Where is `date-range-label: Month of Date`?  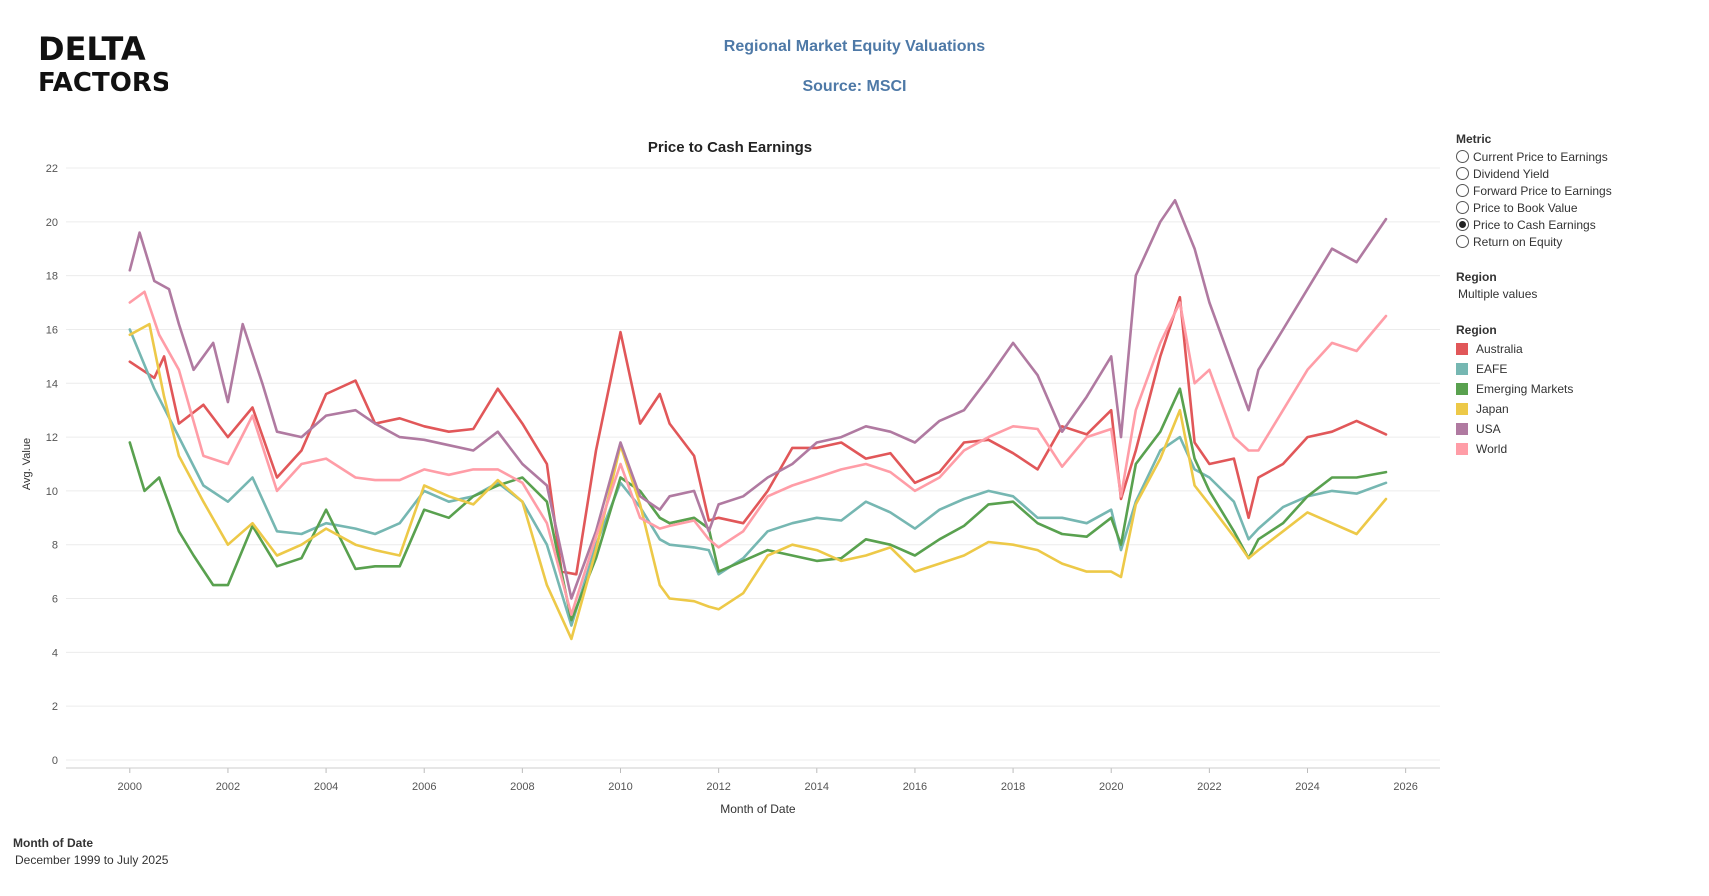 date-range-label: Month of Date is located at coordinates (53, 843).